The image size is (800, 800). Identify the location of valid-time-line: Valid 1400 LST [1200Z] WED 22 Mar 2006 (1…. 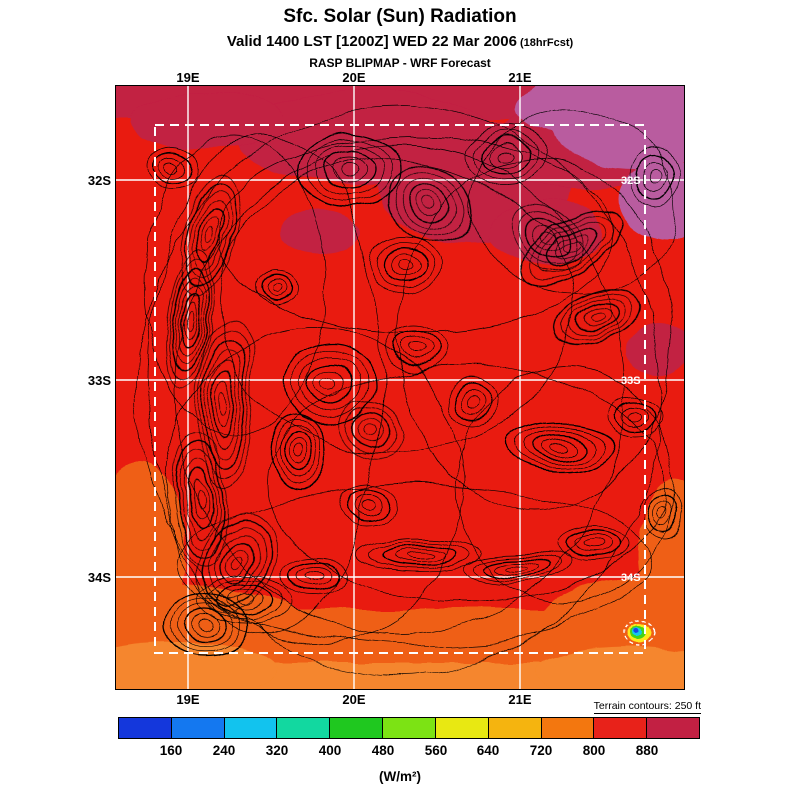
(400, 41).